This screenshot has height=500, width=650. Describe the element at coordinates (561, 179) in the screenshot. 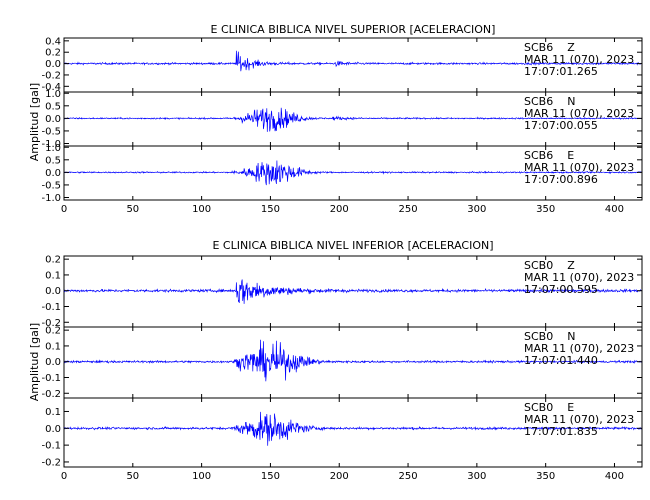

I see `time-label: 17:07:00.896` at that location.